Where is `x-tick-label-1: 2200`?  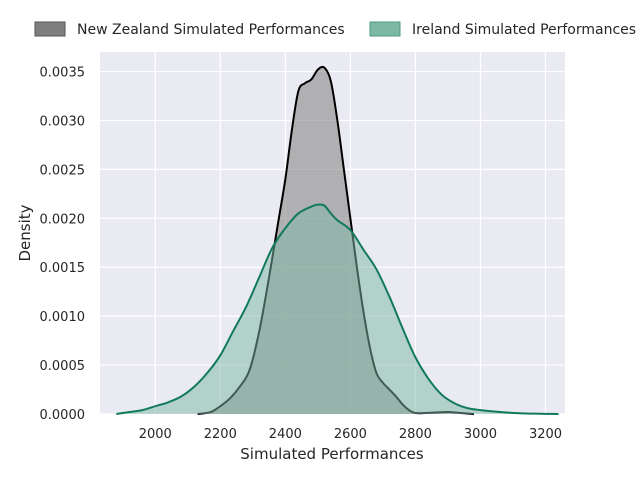 x-tick-label-1: 2200 is located at coordinates (220, 434).